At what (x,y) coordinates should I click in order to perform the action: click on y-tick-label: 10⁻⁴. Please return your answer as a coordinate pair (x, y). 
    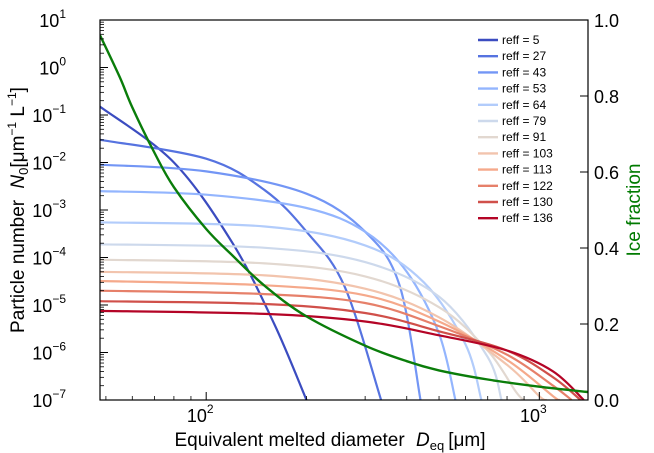
    Looking at the image, I should click on (49, 257).